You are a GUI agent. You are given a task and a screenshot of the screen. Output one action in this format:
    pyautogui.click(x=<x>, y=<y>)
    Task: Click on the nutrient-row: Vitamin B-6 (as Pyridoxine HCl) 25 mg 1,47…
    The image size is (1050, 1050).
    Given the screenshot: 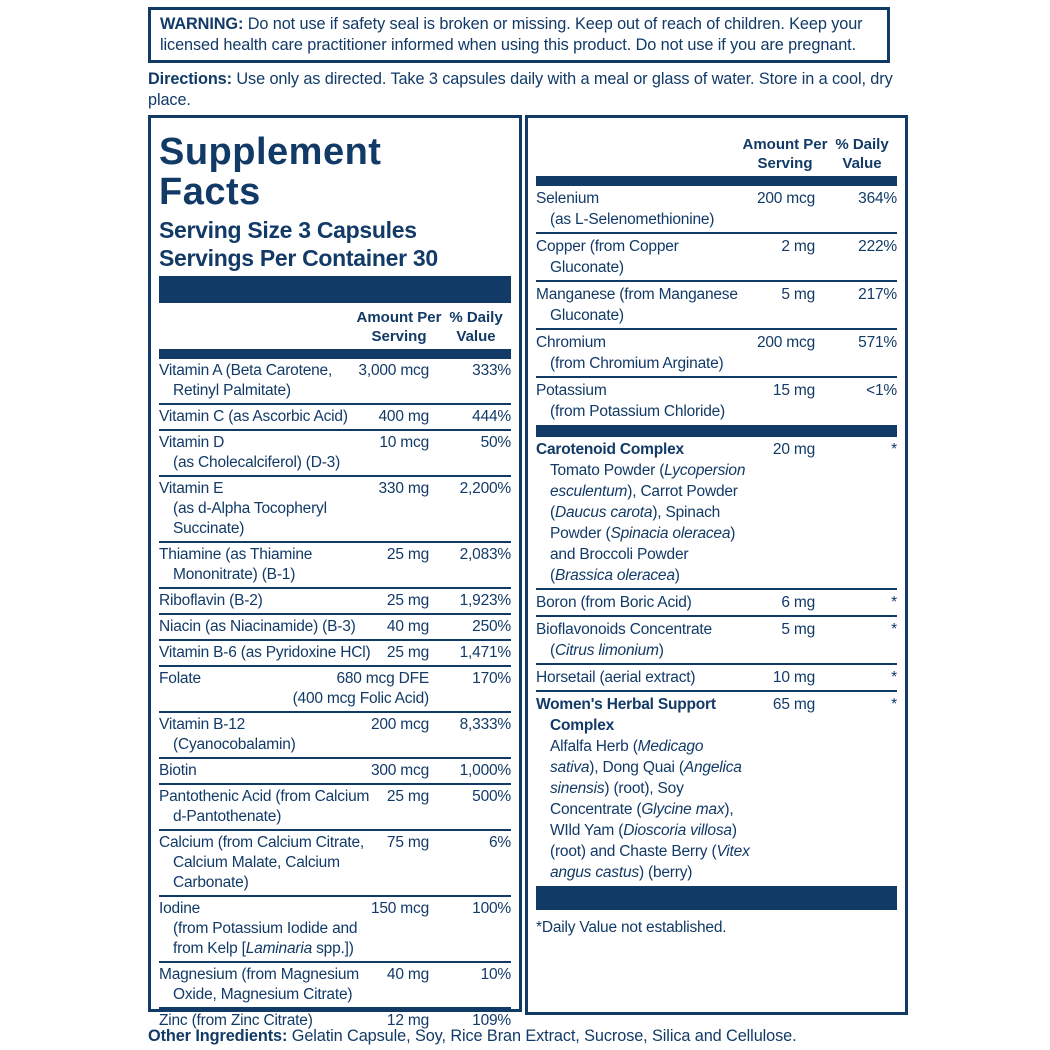 What is the action you would take?
    pyautogui.click(x=335, y=652)
    